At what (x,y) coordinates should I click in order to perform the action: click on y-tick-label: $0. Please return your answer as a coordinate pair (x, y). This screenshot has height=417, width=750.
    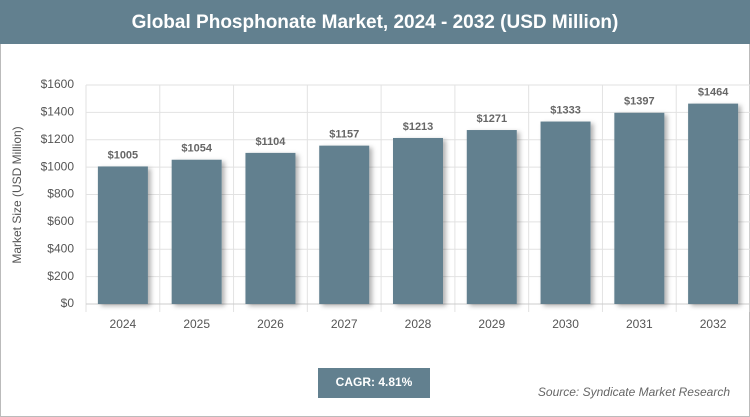
    Looking at the image, I should click on (68, 303).